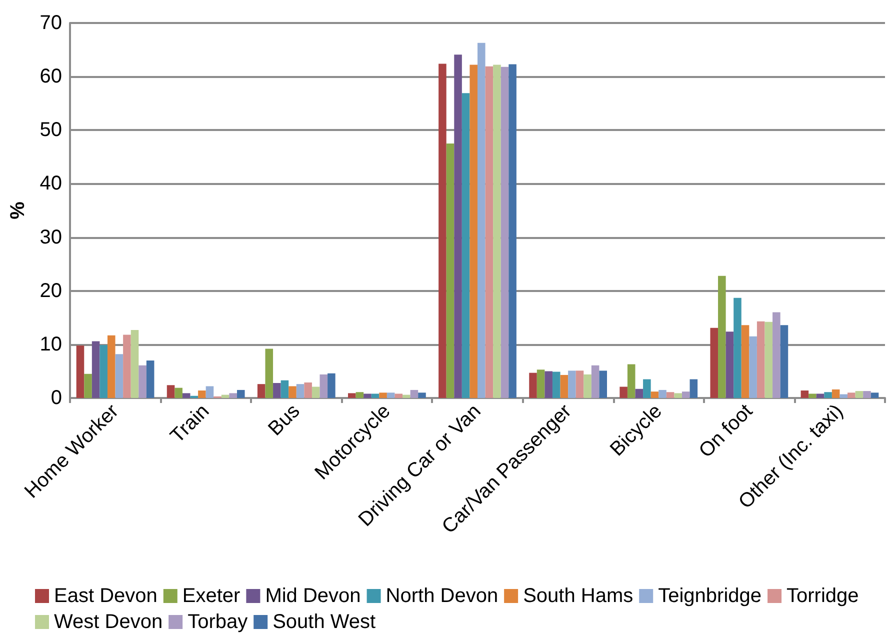 The image size is (893, 639). I want to click on y-axis-title: %, so click(18, 210).